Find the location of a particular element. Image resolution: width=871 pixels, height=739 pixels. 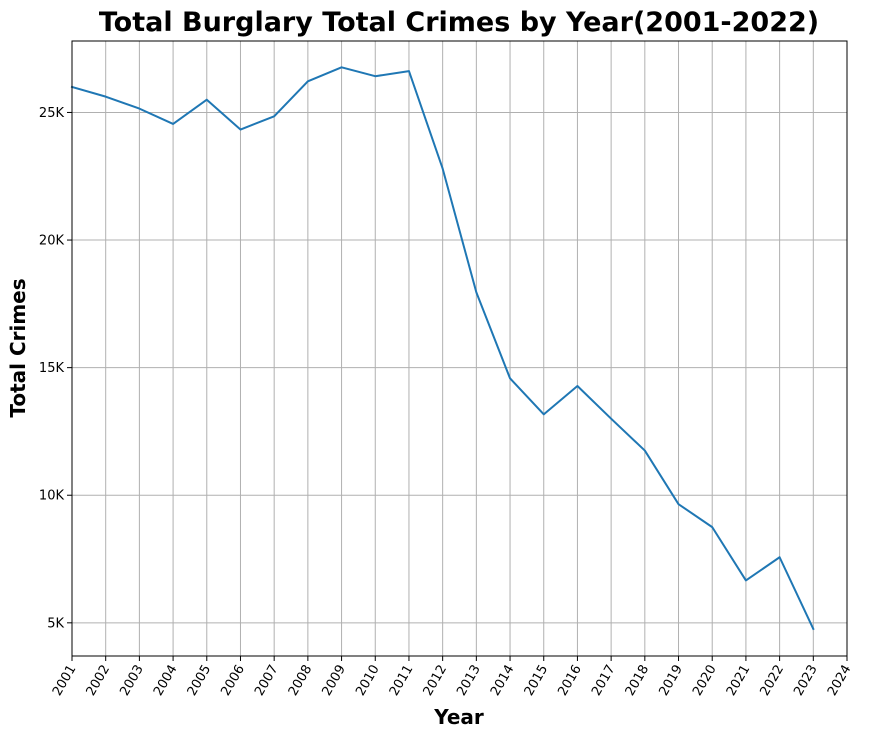

x-tick-label: 2011 is located at coordinates (402, 681).